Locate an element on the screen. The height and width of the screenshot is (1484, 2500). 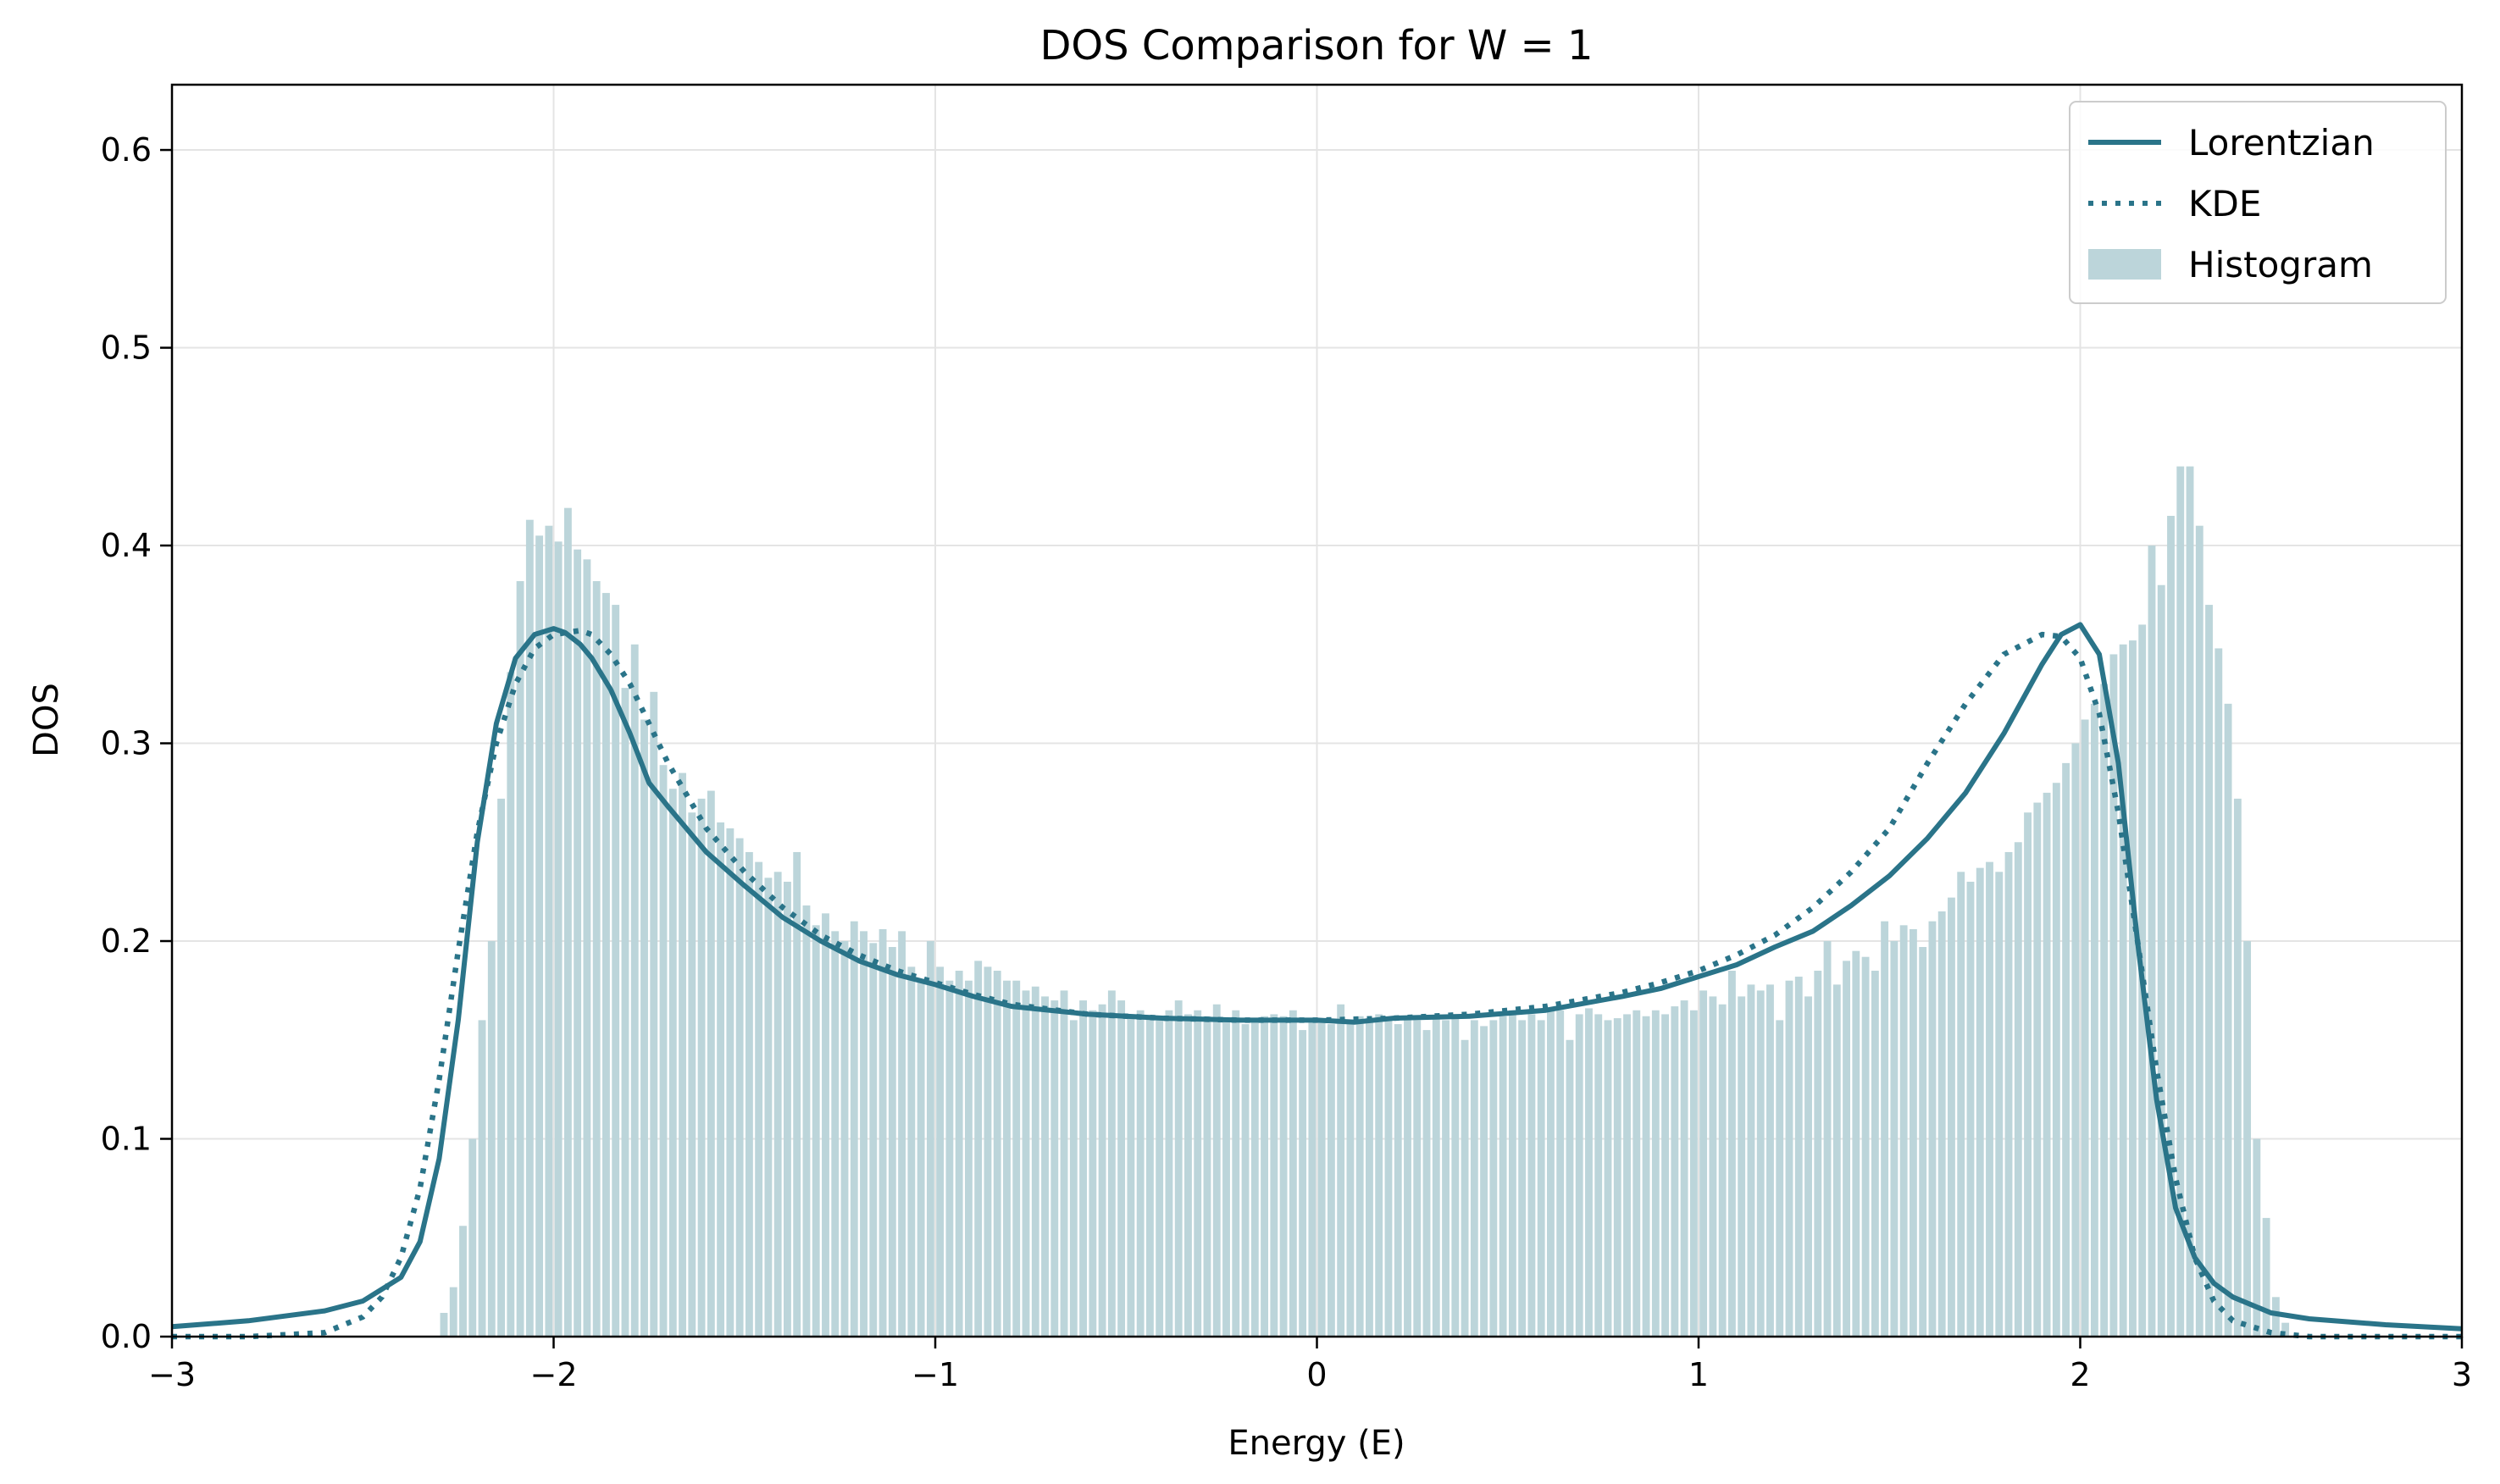
legend-label-lorentzian: Lorentzian is located at coordinates (2281, 142).